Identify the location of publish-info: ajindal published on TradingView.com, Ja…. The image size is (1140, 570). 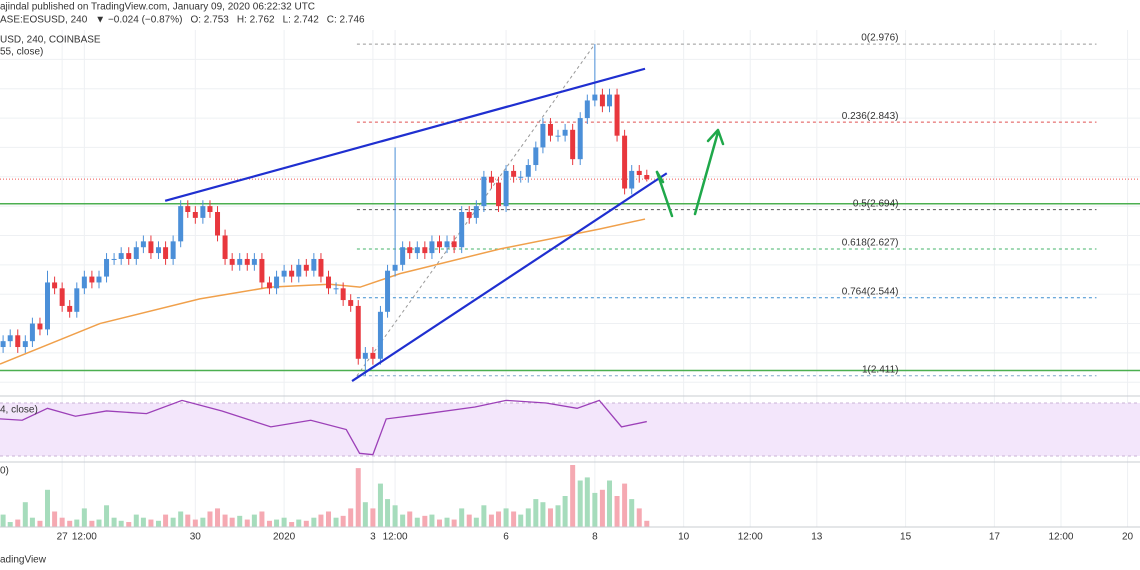
(157, 7).